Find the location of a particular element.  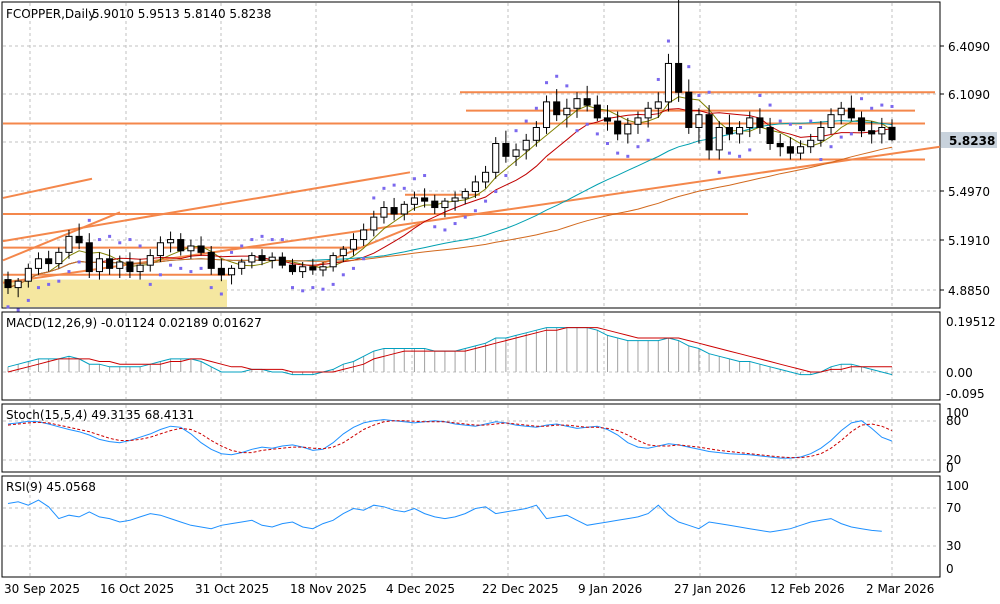

trend-line is located at coordinates (206, 207).